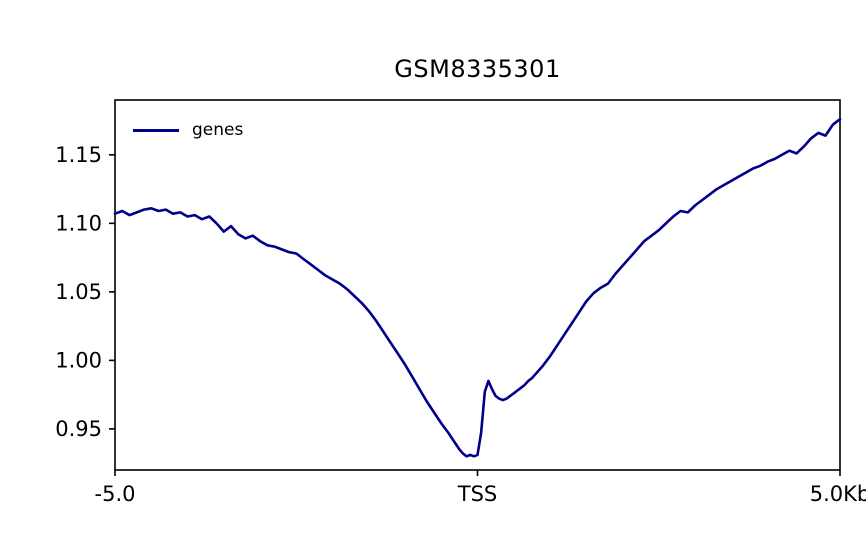 Image resolution: width=866 pixels, height=551 pixels. I want to click on legend-label: genes, so click(218, 130).